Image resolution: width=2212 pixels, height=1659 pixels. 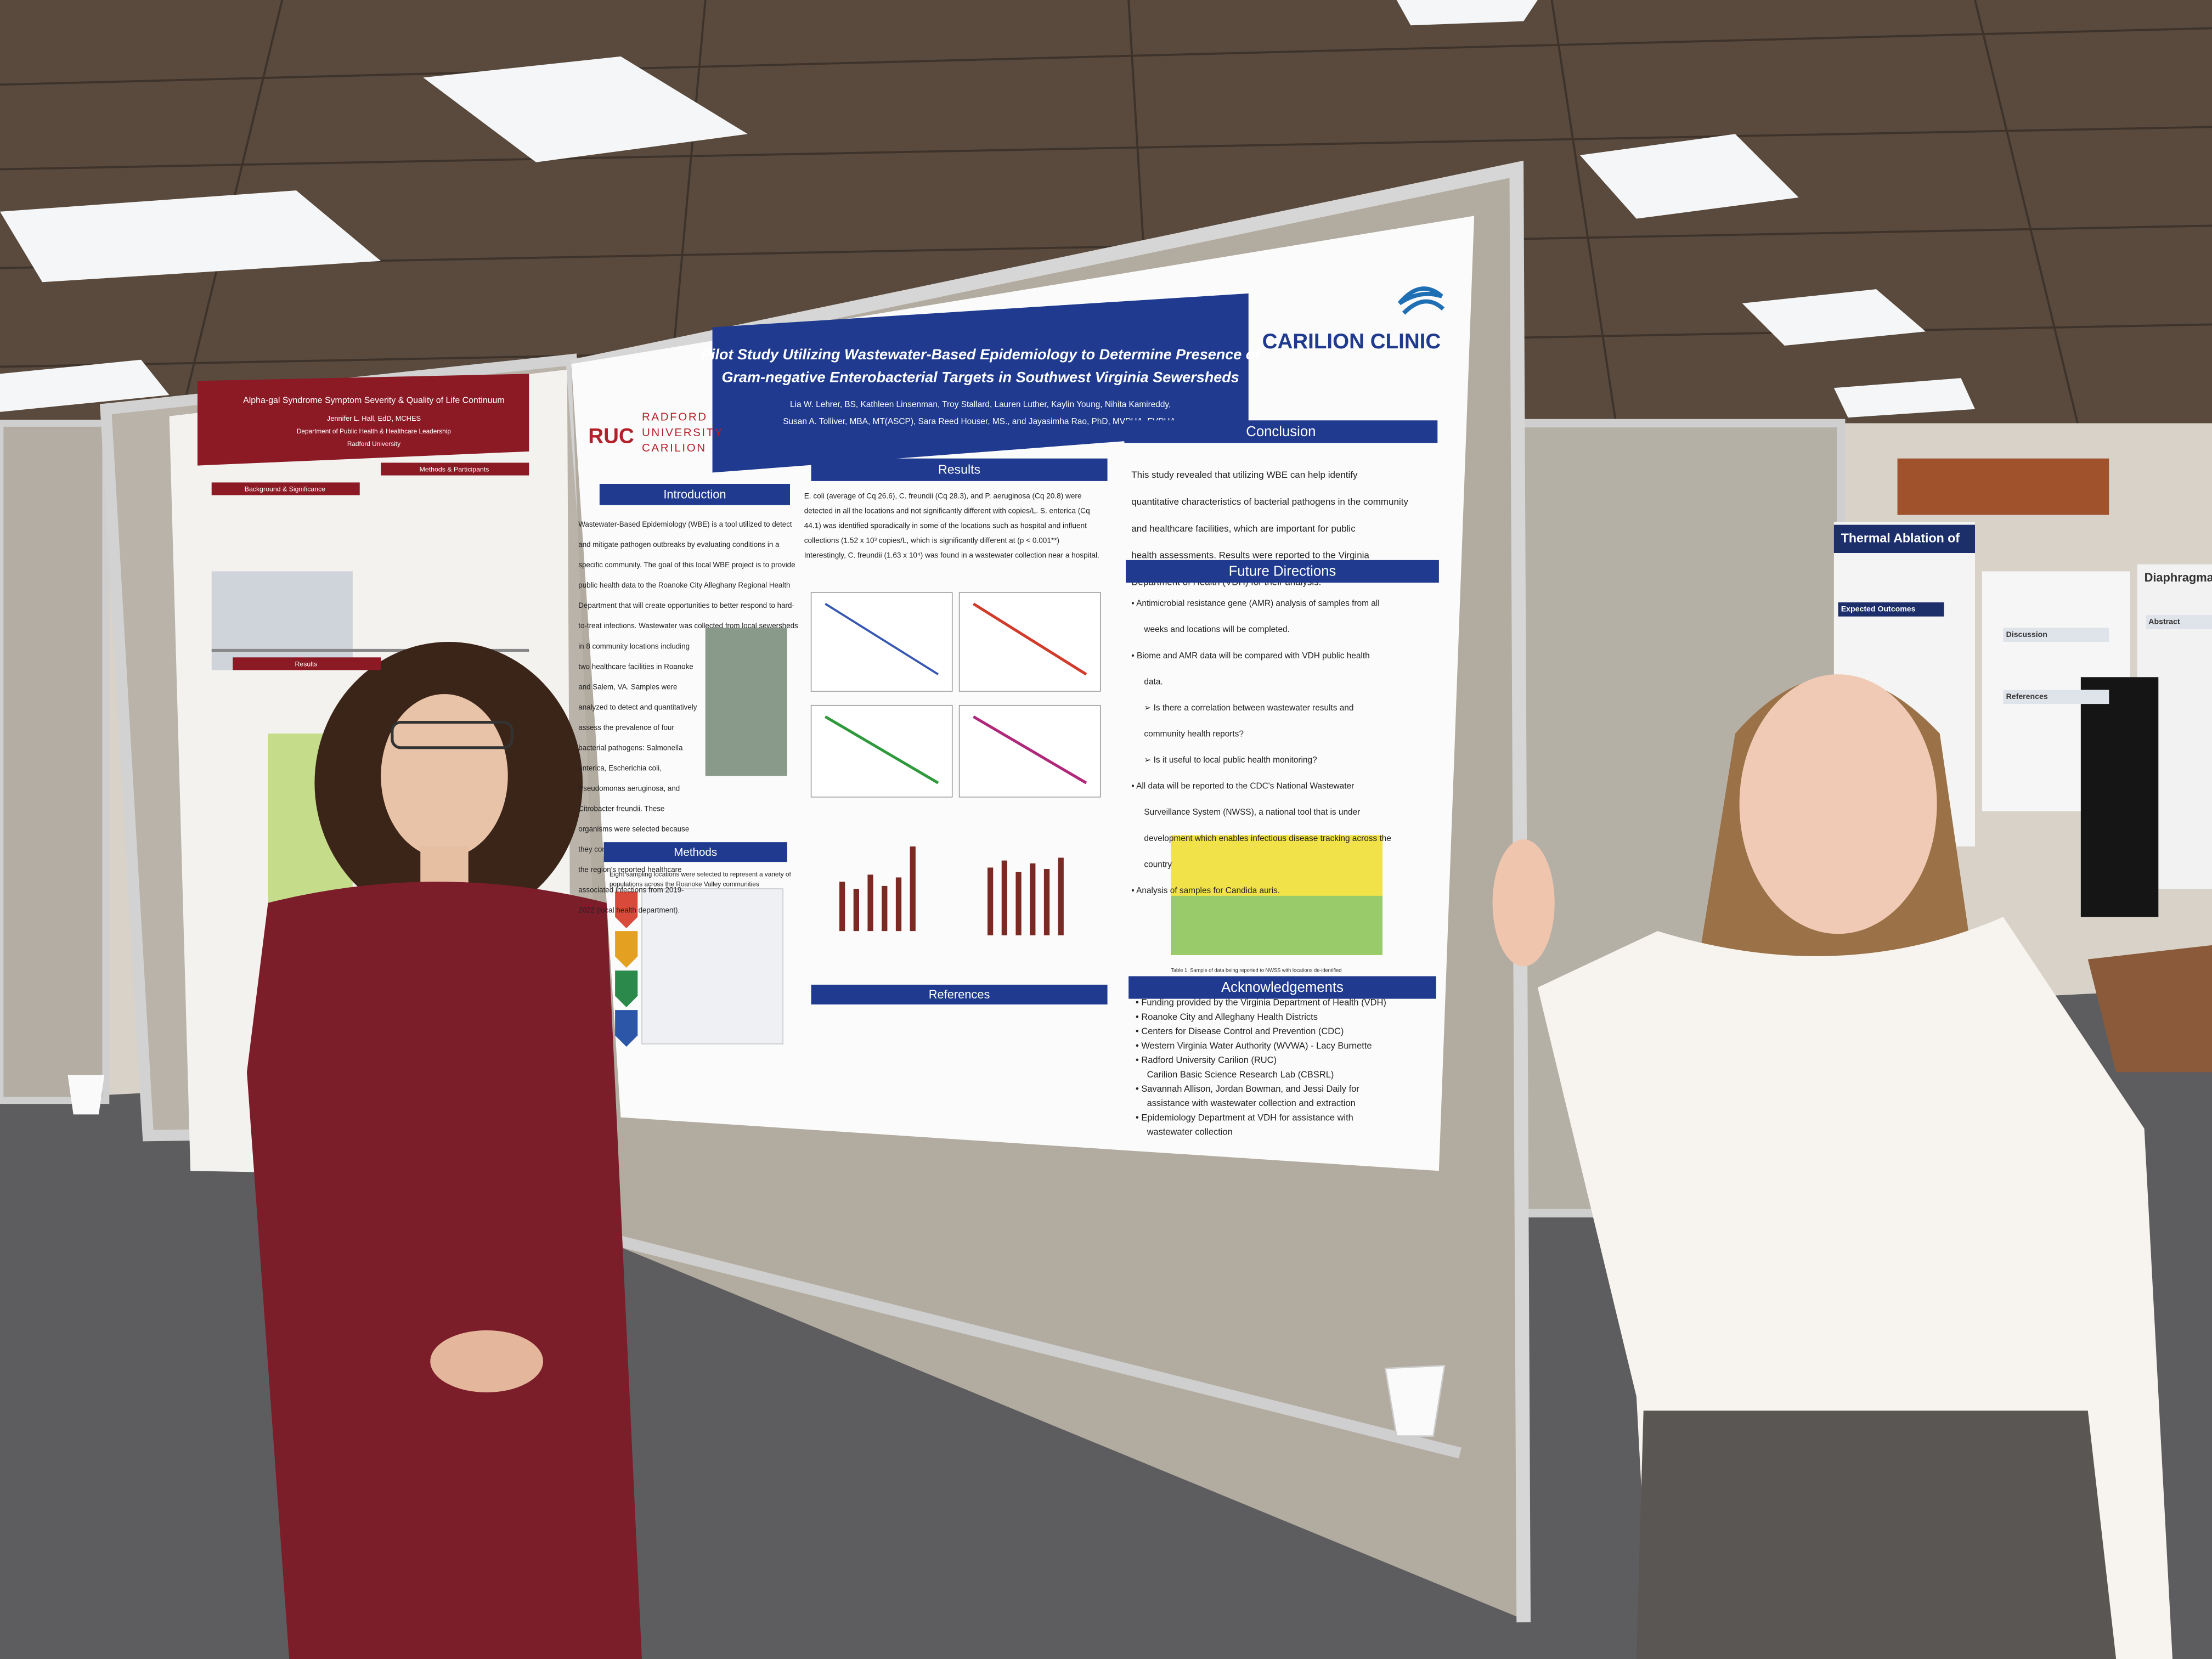 I want to click on body-text: assess the prevalence of four, so click(x=626, y=727).